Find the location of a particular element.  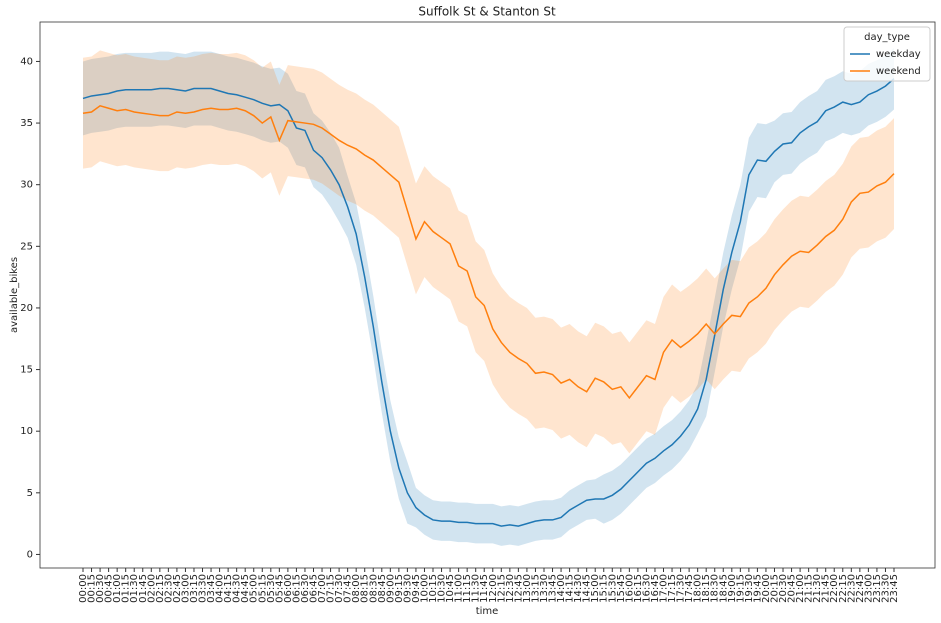

x-tick-label: 18:45 is located at coordinates (723, 588).